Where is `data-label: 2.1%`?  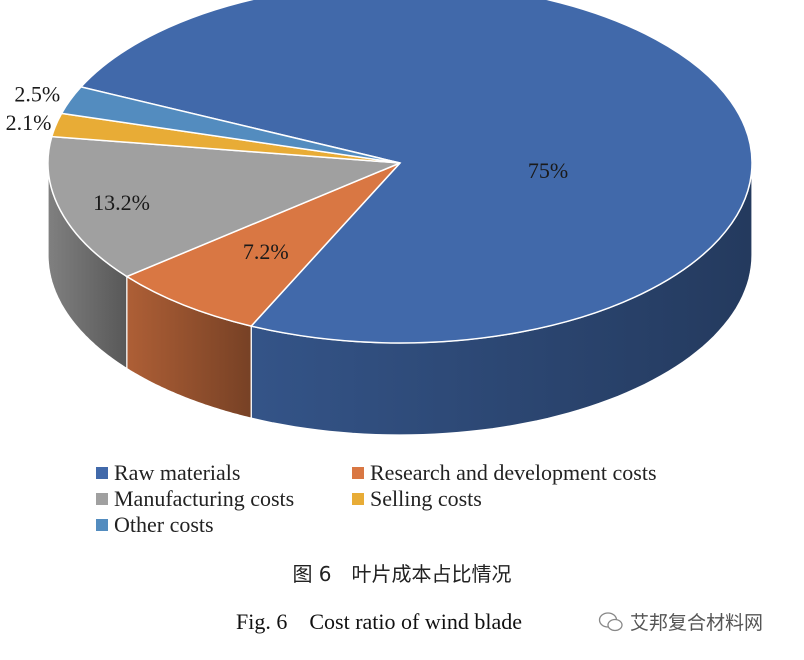
data-label: 2.1% is located at coordinates (29, 122).